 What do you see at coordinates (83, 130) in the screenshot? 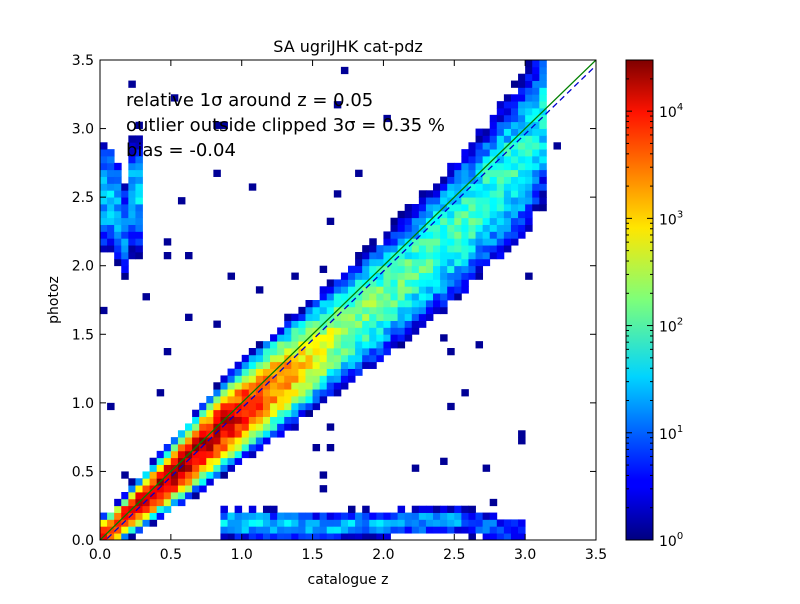
I see `y-tick-label: 3.0` at bounding box center [83, 130].